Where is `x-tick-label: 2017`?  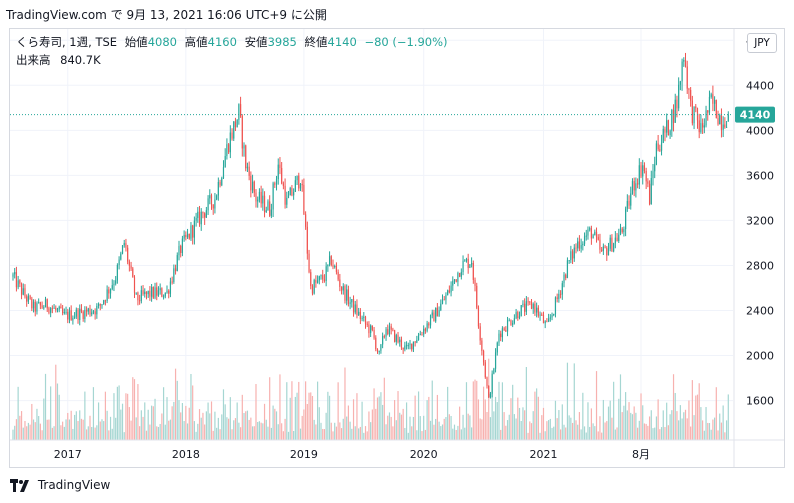 x-tick-label: 2017 is located at coordinates (68, 454).